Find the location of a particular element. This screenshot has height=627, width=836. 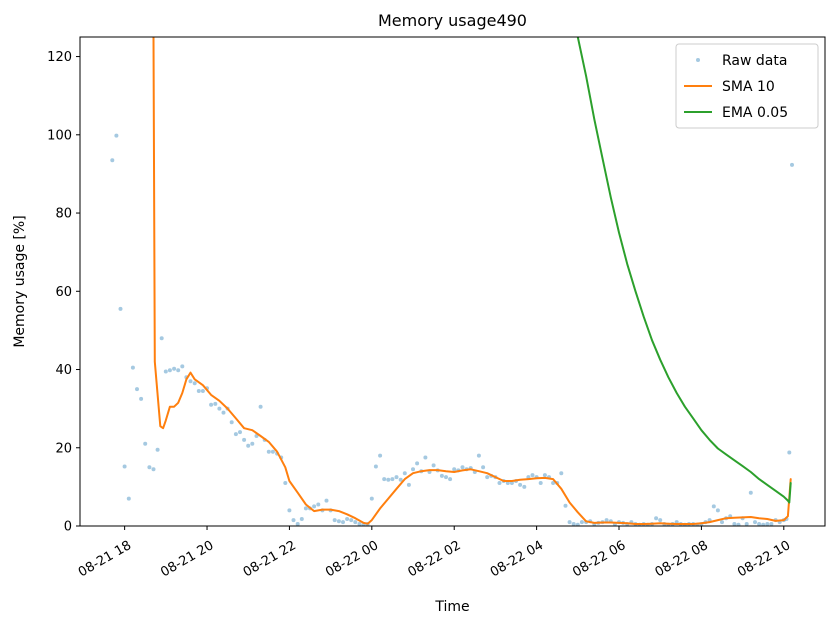

y-tick-label: 20 is located at coordinates (63, 448).